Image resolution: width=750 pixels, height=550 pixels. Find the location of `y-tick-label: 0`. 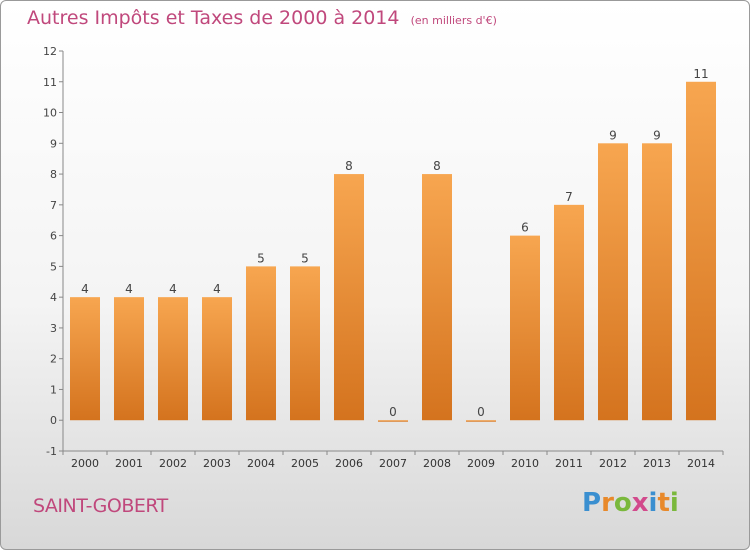

y-tick-label: 0 is located at coordinates (53, 420).